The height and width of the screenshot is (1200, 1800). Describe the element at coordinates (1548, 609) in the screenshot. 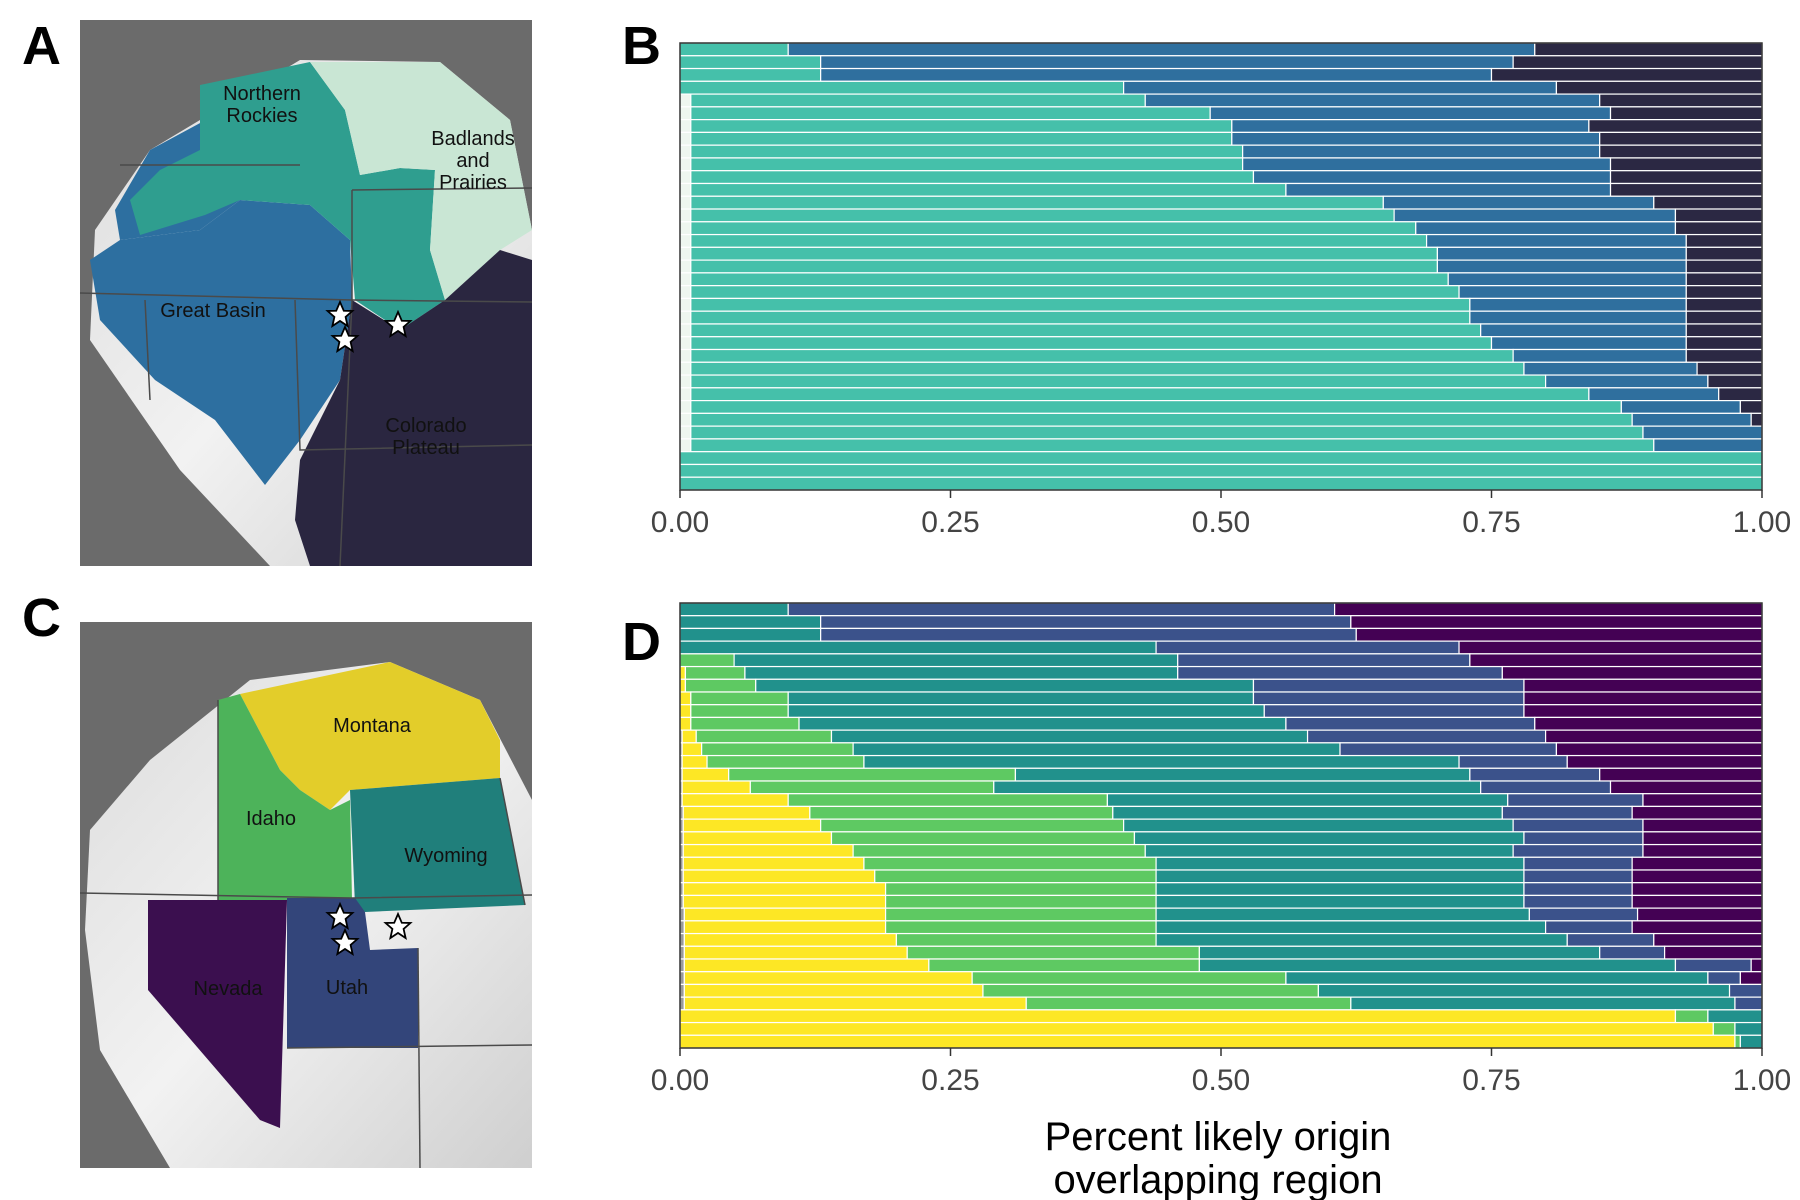

I see `chart-d-bar-row1-seg6` at that location.